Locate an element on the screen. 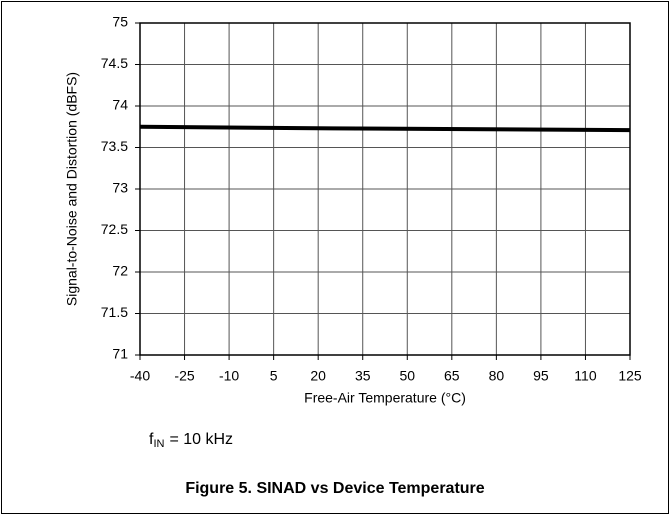 The image size is (671, 527). x-axis-label: Free-Air Temperature (°C) is located at coordinates (385, 398).